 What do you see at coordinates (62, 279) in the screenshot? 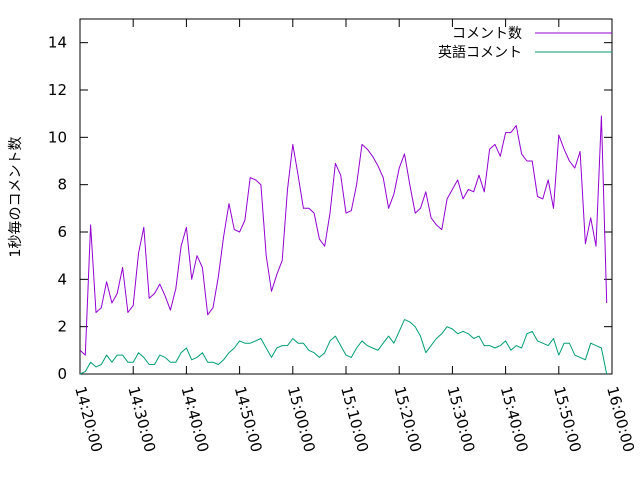
I see `y-tick-label: 4` at bounding box center [62, 279].